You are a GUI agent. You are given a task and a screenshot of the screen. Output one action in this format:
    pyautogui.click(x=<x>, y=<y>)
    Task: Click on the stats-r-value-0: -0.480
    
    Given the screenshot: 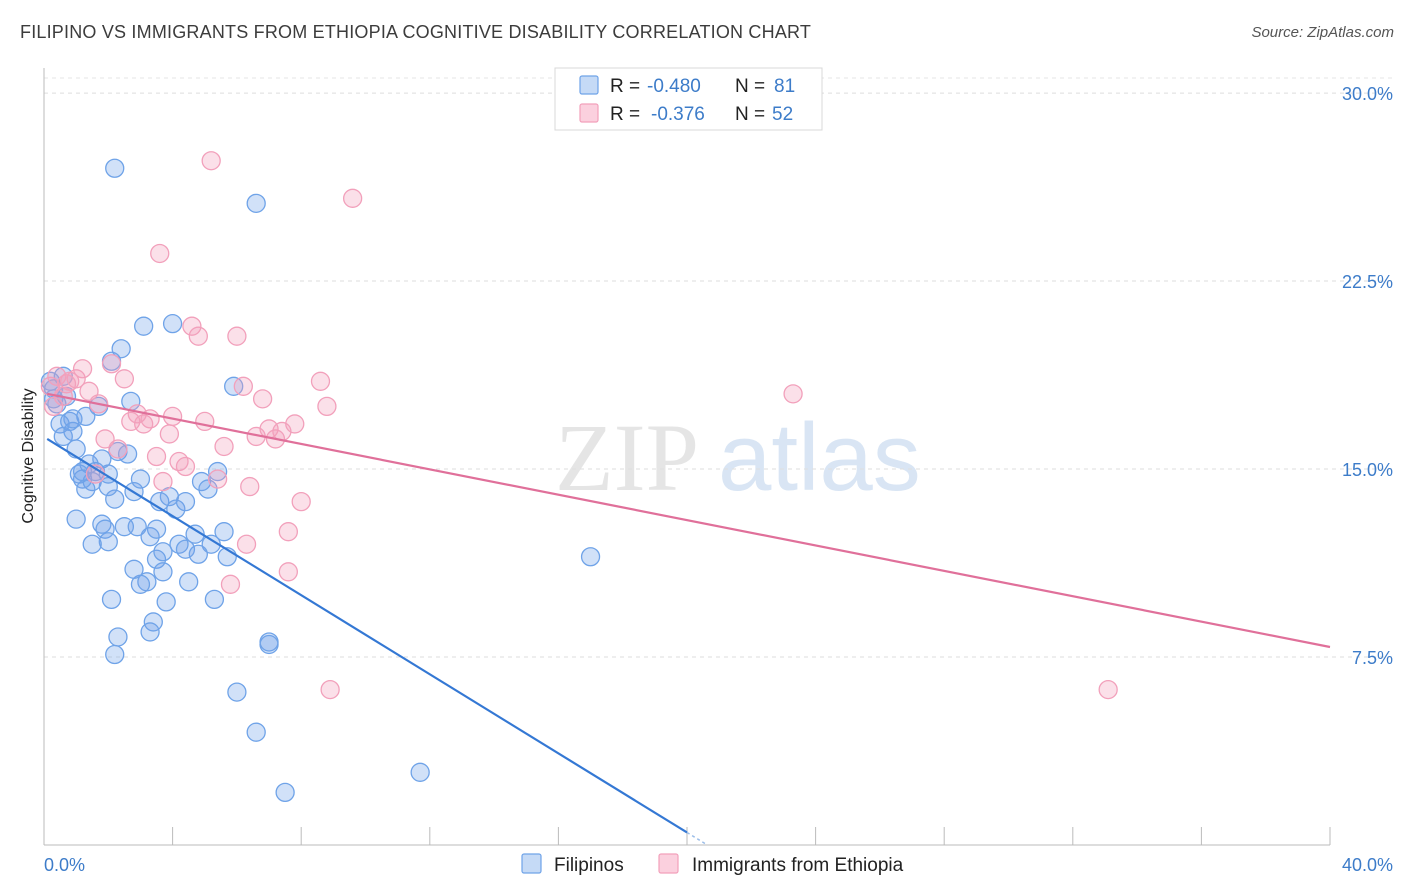 What is the action you would take?
    pyautogui.click(x=674, y=86)
    